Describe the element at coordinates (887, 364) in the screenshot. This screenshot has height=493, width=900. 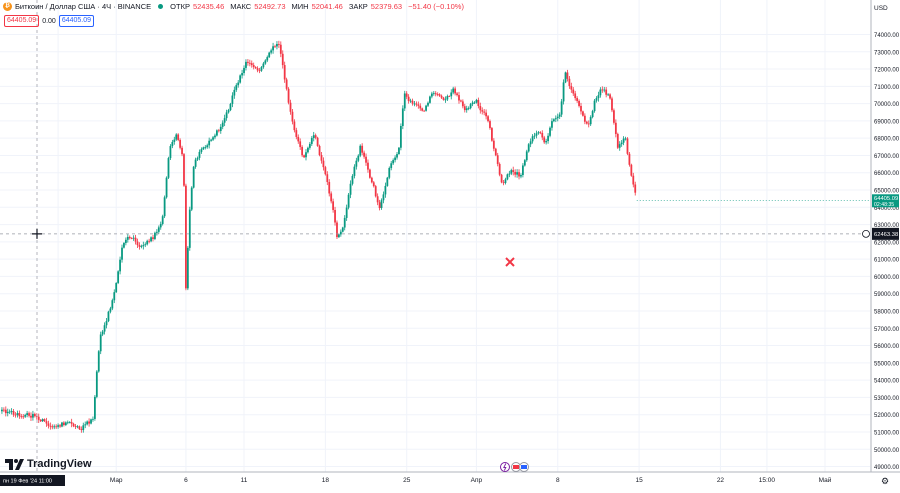
I see `y-tick-label: 55000.00` at that location.